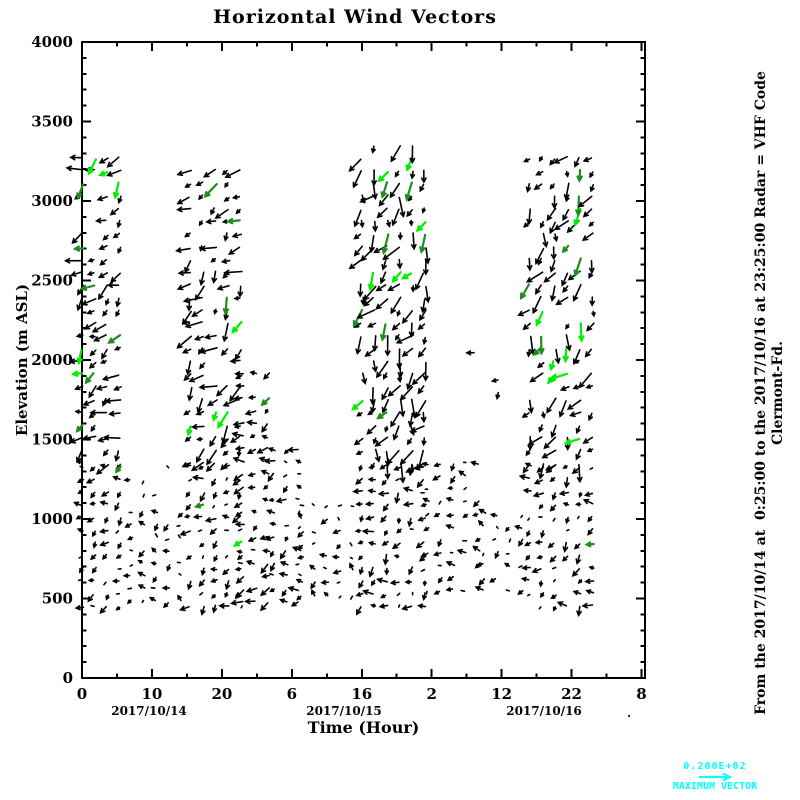  What do you see at coordinates (483, 375) in the screenshot?
I see `vector-region-day3-sparse-mid` at bounding box center [483, 375].